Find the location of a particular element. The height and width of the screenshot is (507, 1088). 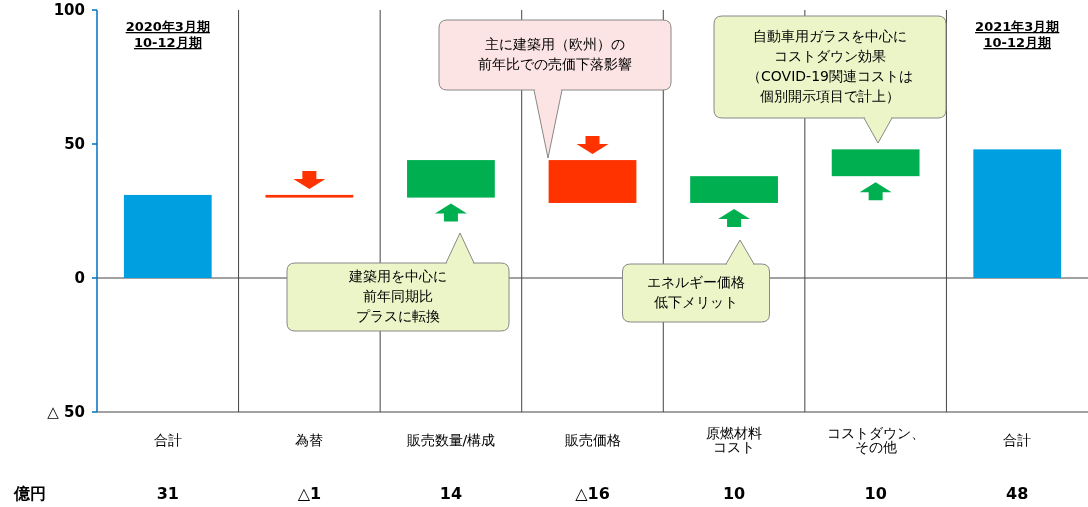

annotation: 自動車用ガラスを中心にコストダウン効果（COVID-19関連コストは個別開示項目で計上） is located at coordinates (830, 66).